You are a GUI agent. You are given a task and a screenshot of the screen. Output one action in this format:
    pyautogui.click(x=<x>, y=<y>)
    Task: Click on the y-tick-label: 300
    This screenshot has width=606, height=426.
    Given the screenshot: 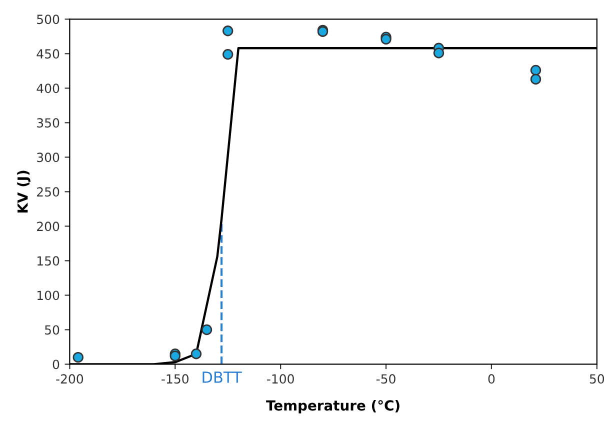 What is the action you would take?
    pyautogui.click(x=48, y=157)
    